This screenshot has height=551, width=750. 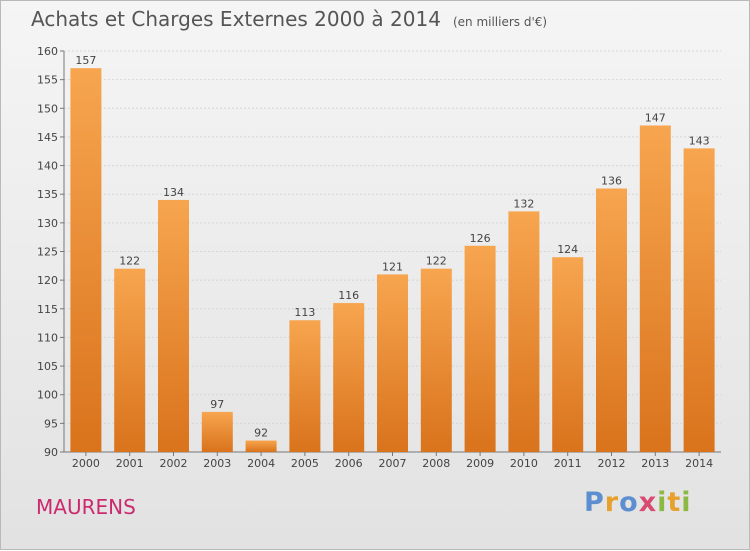 I want to click on x-tick-label: 2014, so click(x=699, y=463).